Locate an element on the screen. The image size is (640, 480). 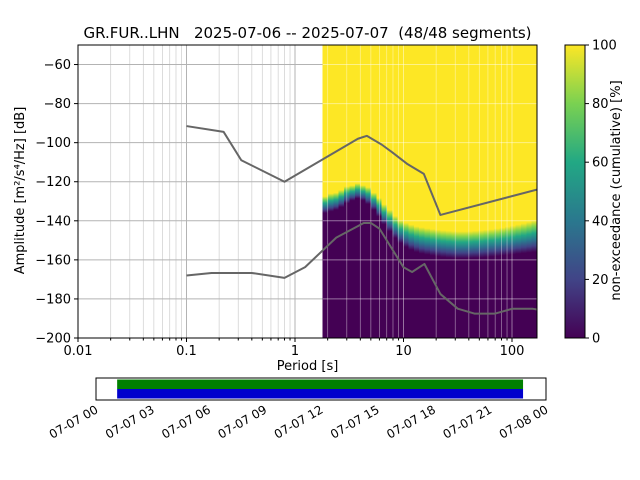
x-axis-label: Period [s] is located at coordinates (307, 366).